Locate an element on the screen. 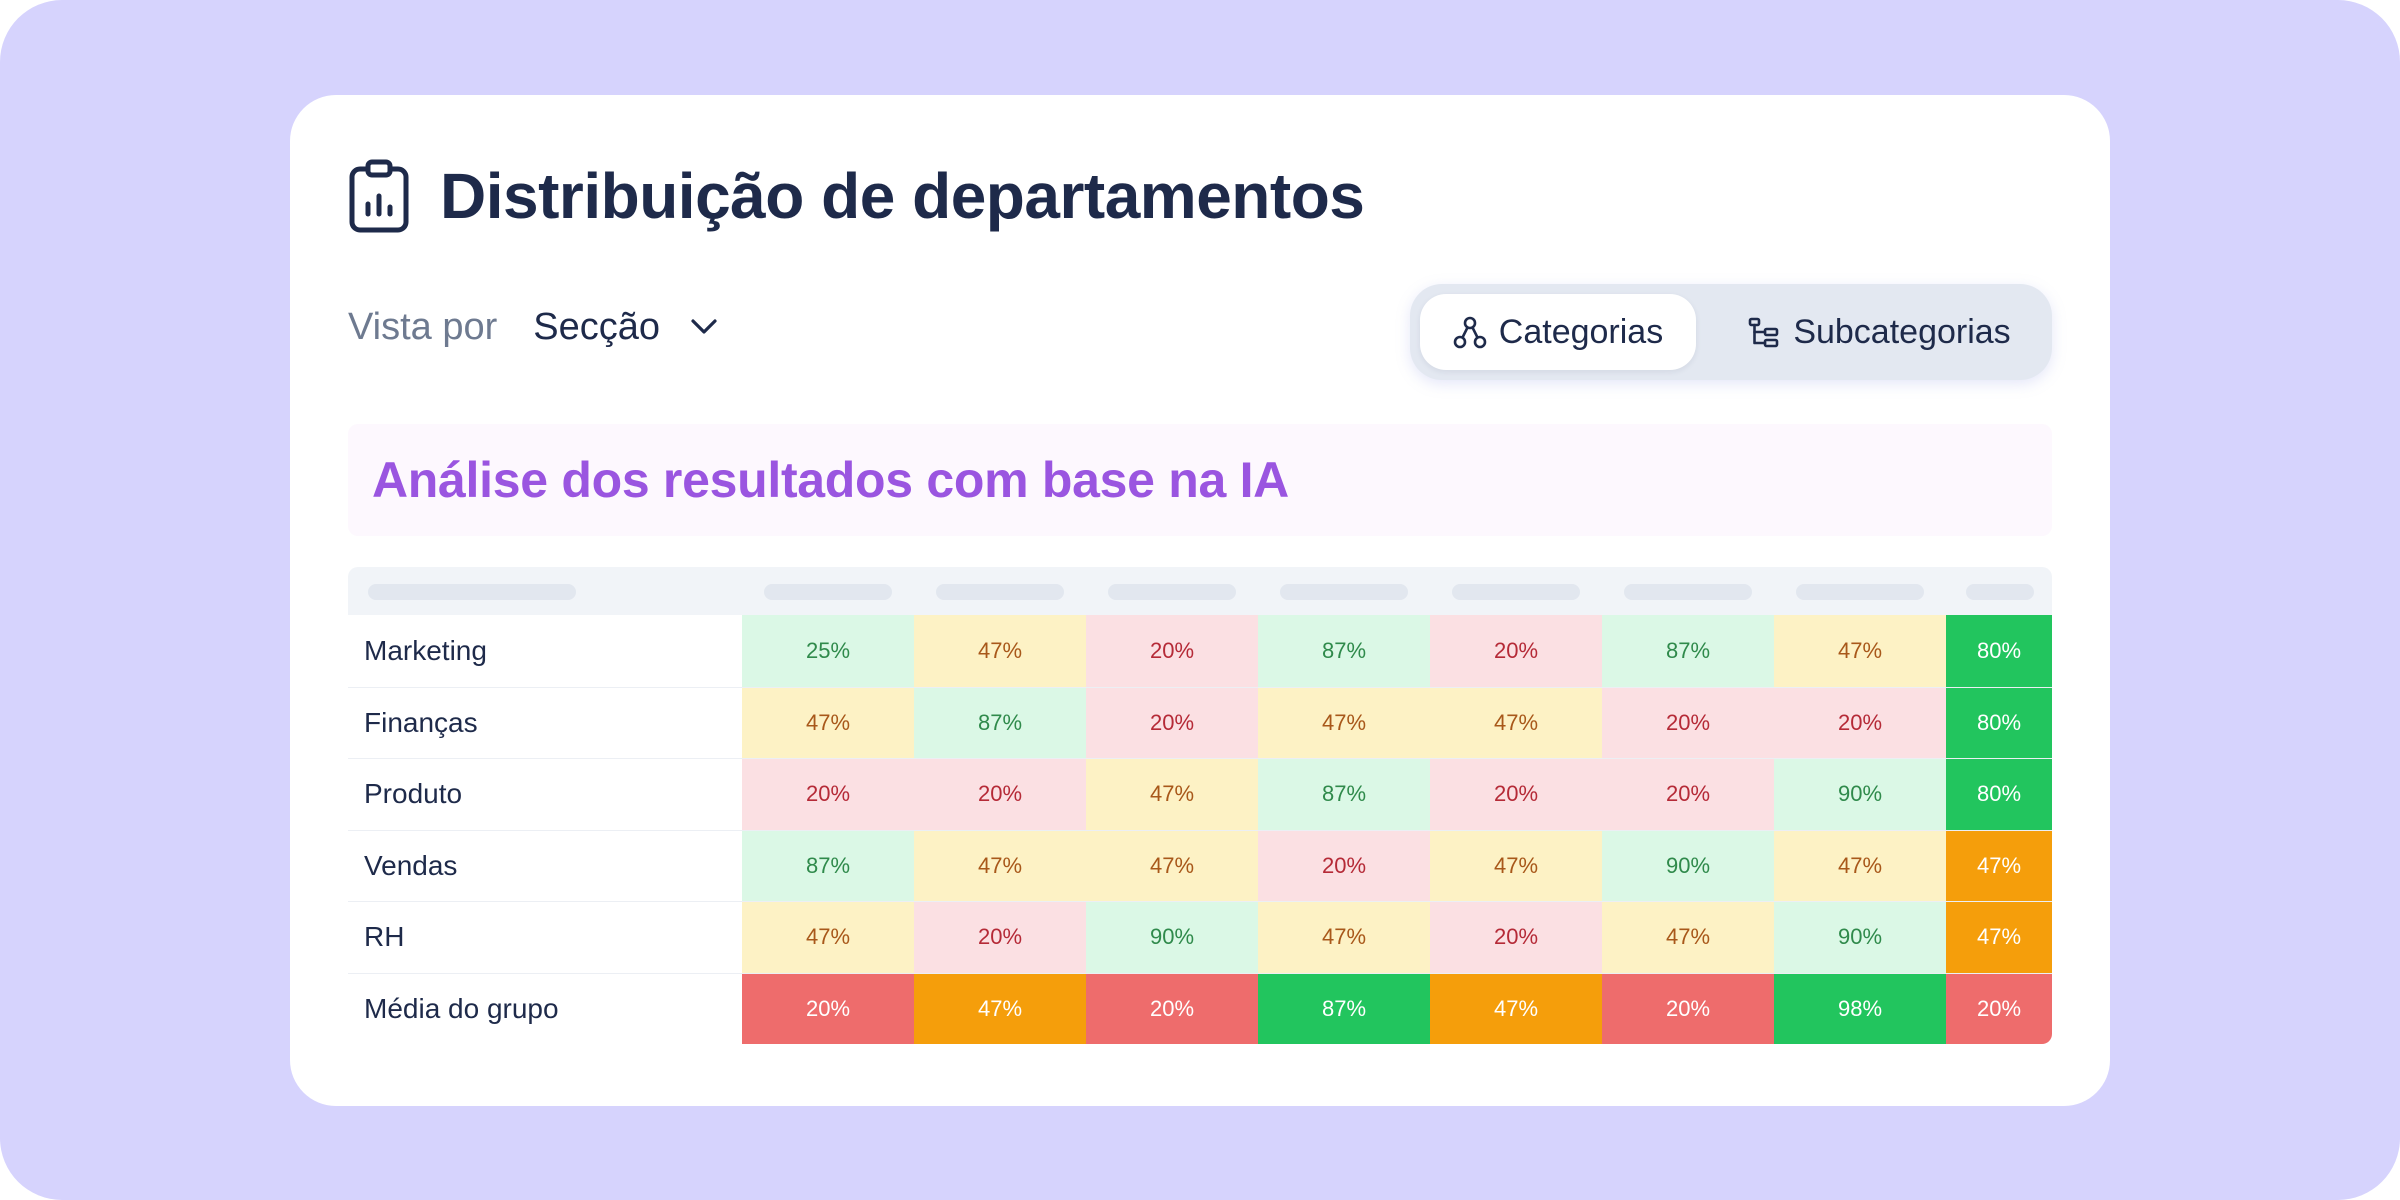  score-cell: 25% is located at coordinates (828, 651).